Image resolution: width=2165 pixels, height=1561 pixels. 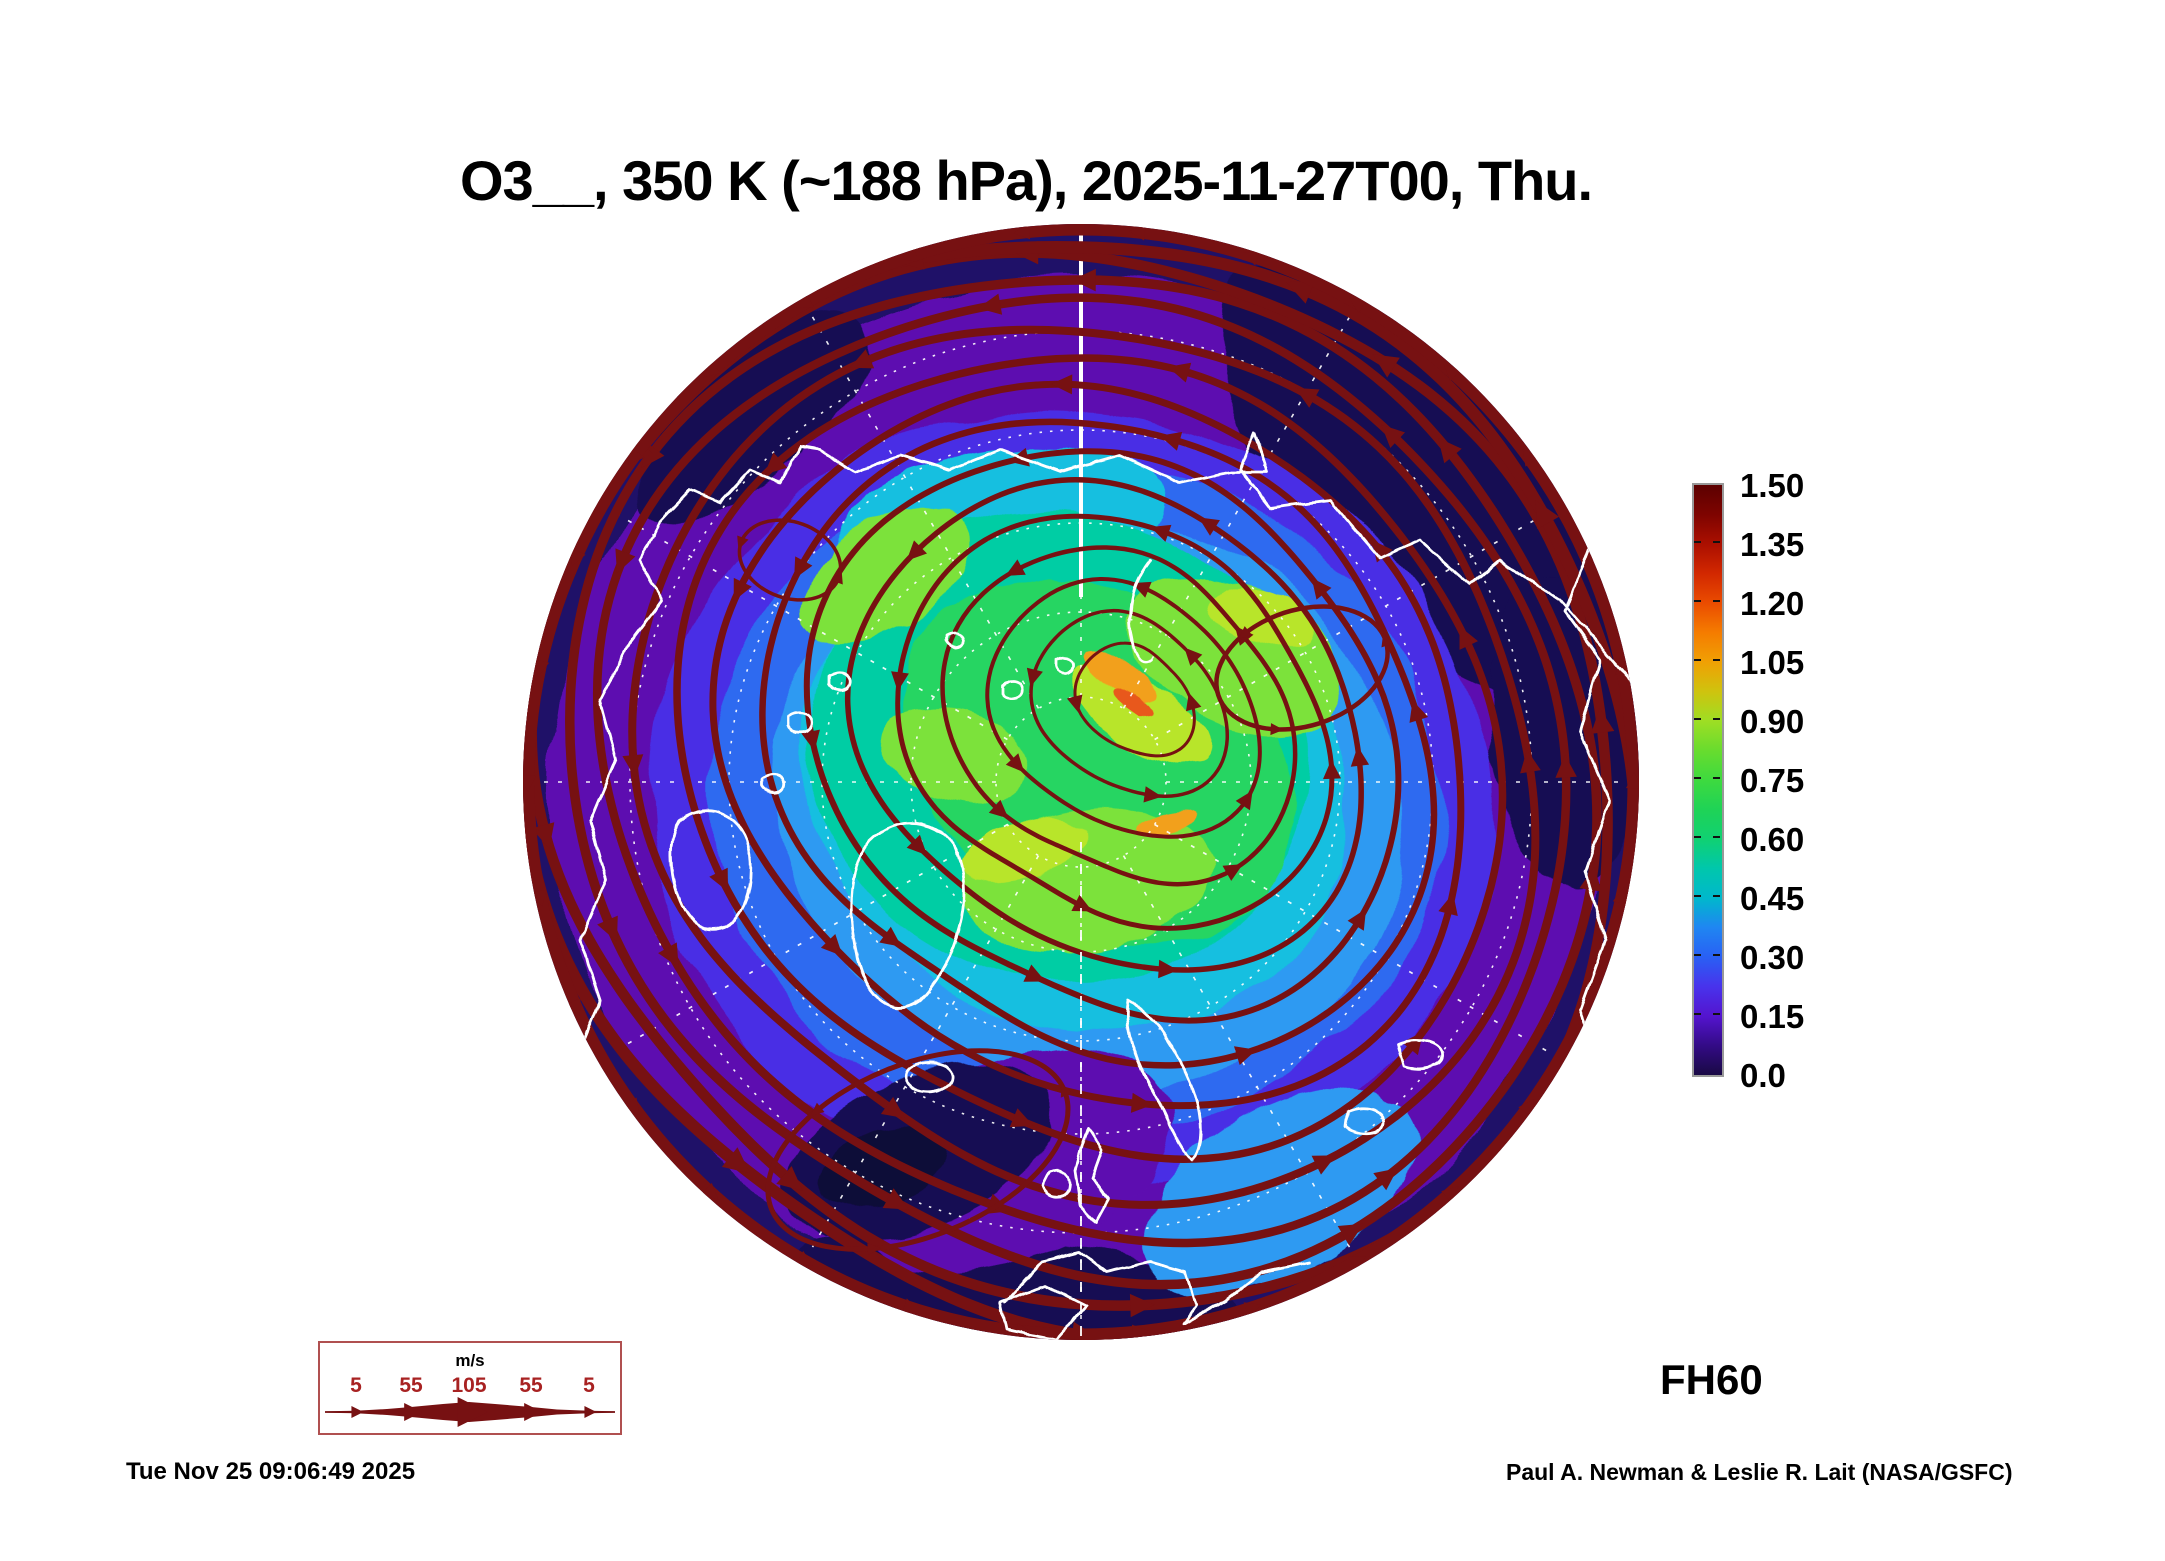 I want to click on colorbar-tick-label: 1.20, so click(x=1772, y=603).